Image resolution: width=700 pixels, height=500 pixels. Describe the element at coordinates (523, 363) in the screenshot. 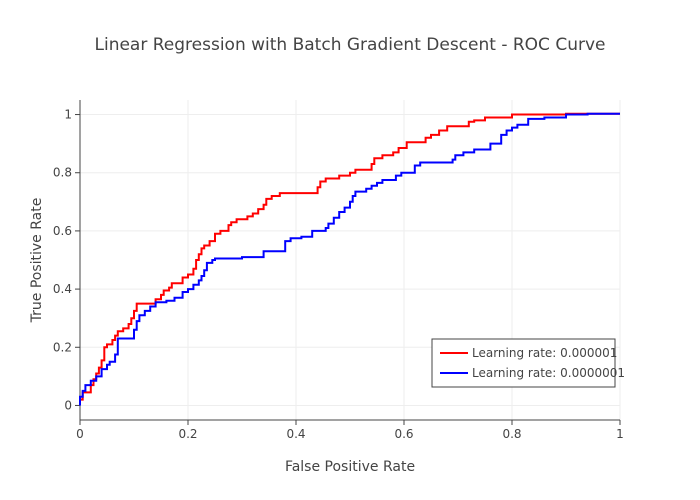

I see `legend-box` at that location.